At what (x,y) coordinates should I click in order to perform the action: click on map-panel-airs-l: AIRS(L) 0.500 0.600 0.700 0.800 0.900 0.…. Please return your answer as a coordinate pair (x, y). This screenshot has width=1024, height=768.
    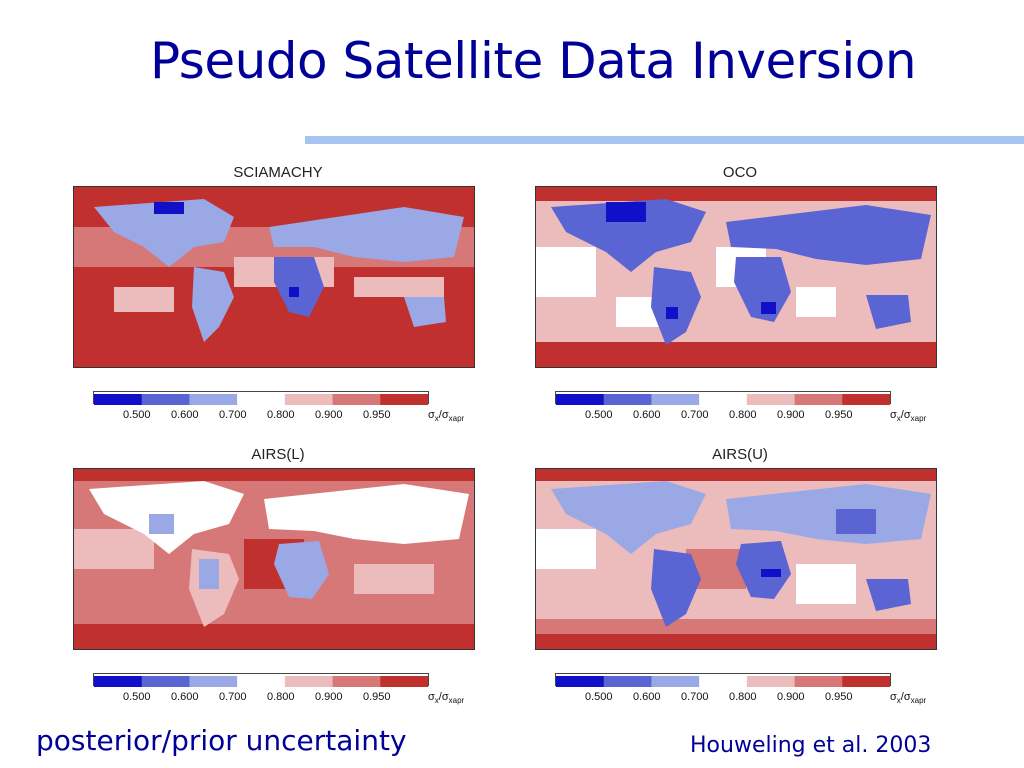
    Looking at the image, I should click on (278, 576).